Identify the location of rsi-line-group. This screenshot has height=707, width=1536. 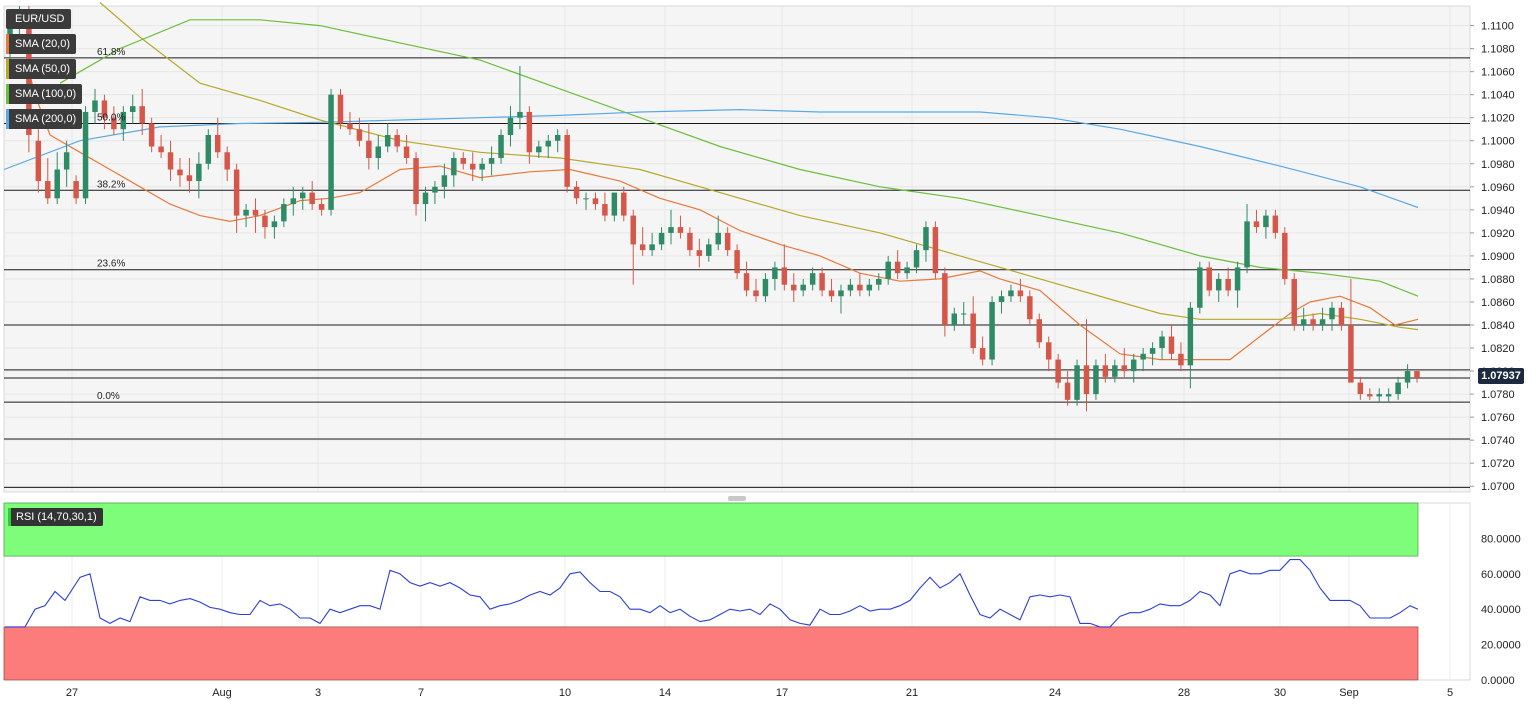
(712, 593).